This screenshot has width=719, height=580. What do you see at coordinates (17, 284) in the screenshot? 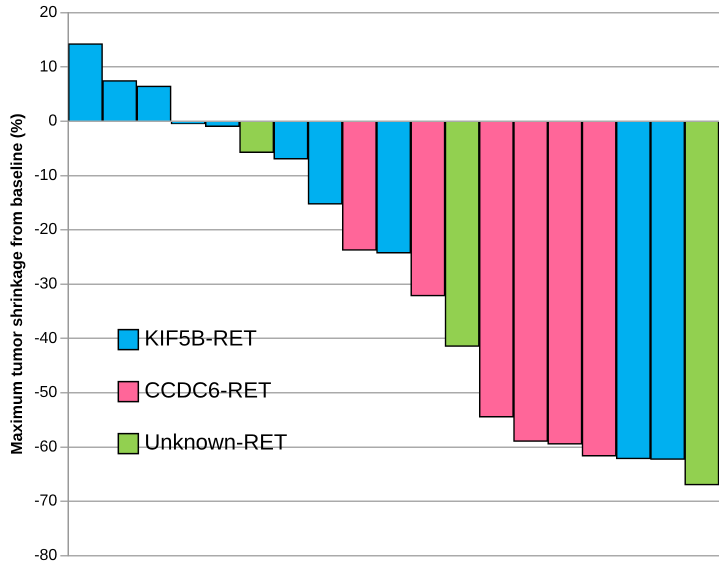
I see `y-axis-title: Maximum tumor shrinkage from baseline (%)` at bounding box center [17, 284].